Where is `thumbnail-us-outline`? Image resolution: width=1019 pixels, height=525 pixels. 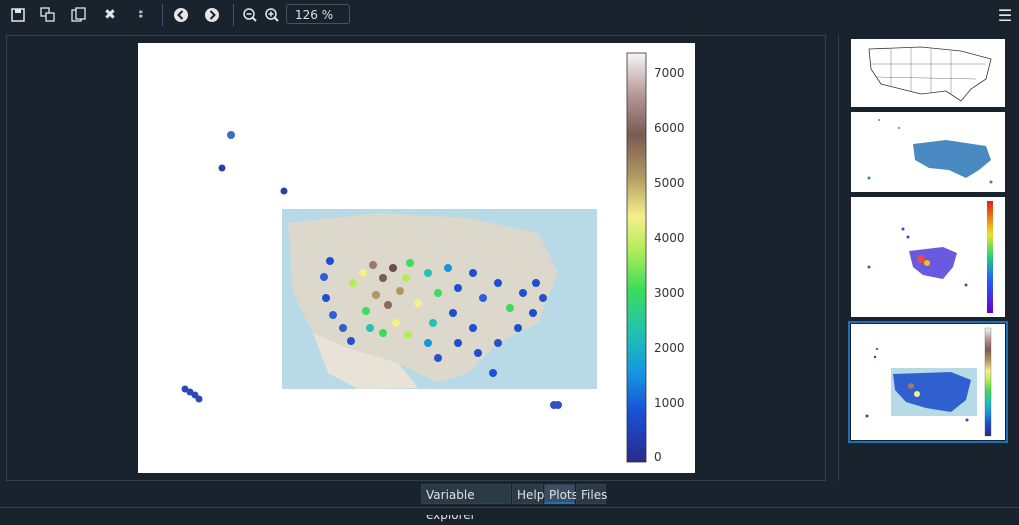 thumbnail-us-outline is located at coordinates (928, 73).